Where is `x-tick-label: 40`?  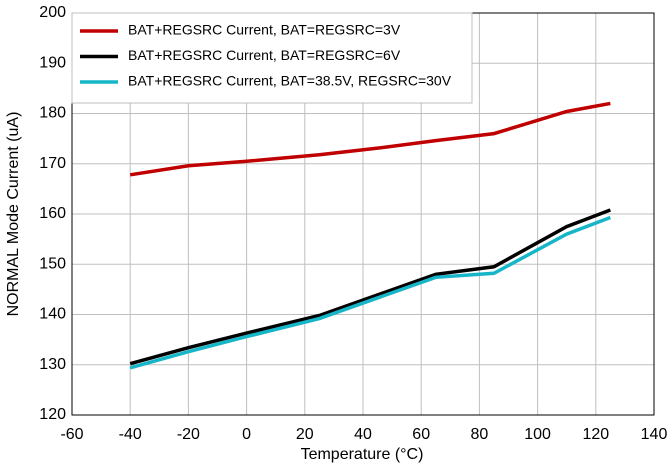 x-tick-label: 40 is located at coordinates (363, 434).